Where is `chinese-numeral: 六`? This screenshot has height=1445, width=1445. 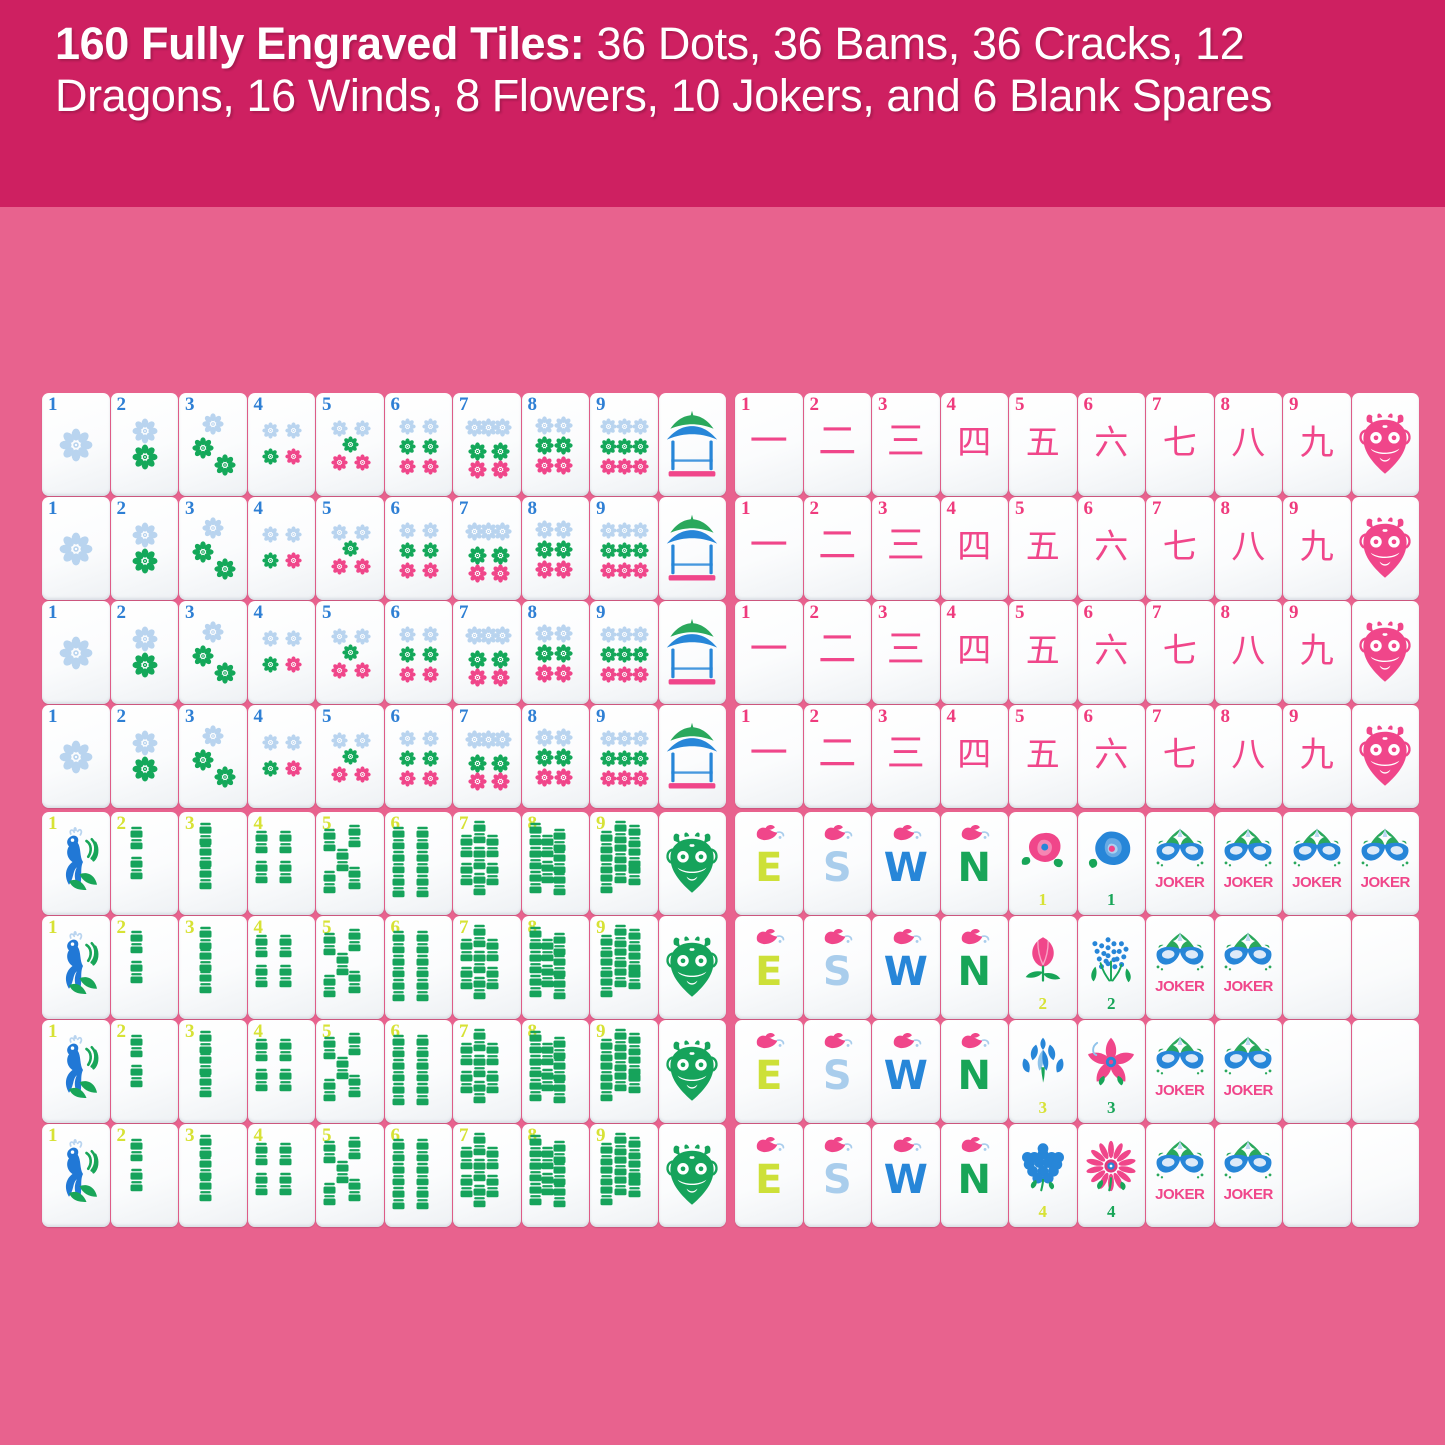 chinese-numeral: 六 is located at coordinates (1111, 755).